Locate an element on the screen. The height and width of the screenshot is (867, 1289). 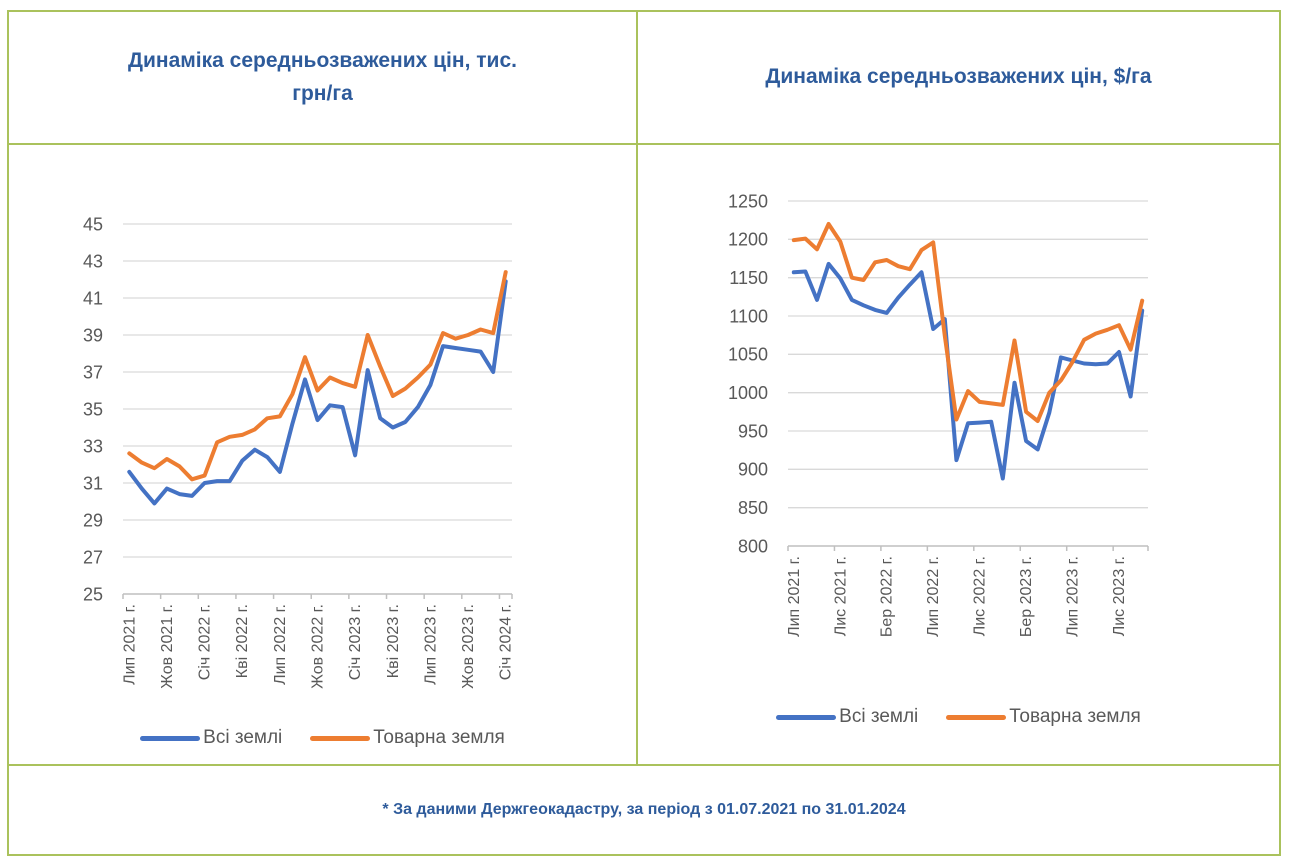
y-tick-label: 1050 is located at coordinates (748, 355).